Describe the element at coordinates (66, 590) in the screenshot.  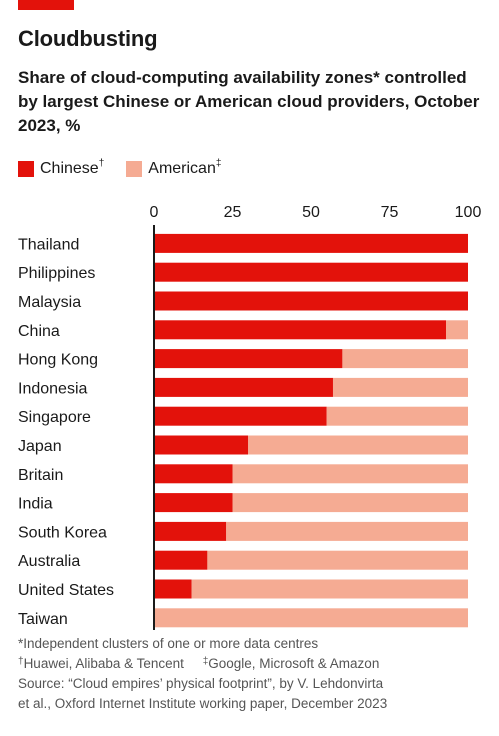
I see `category-label: United States` at that location.